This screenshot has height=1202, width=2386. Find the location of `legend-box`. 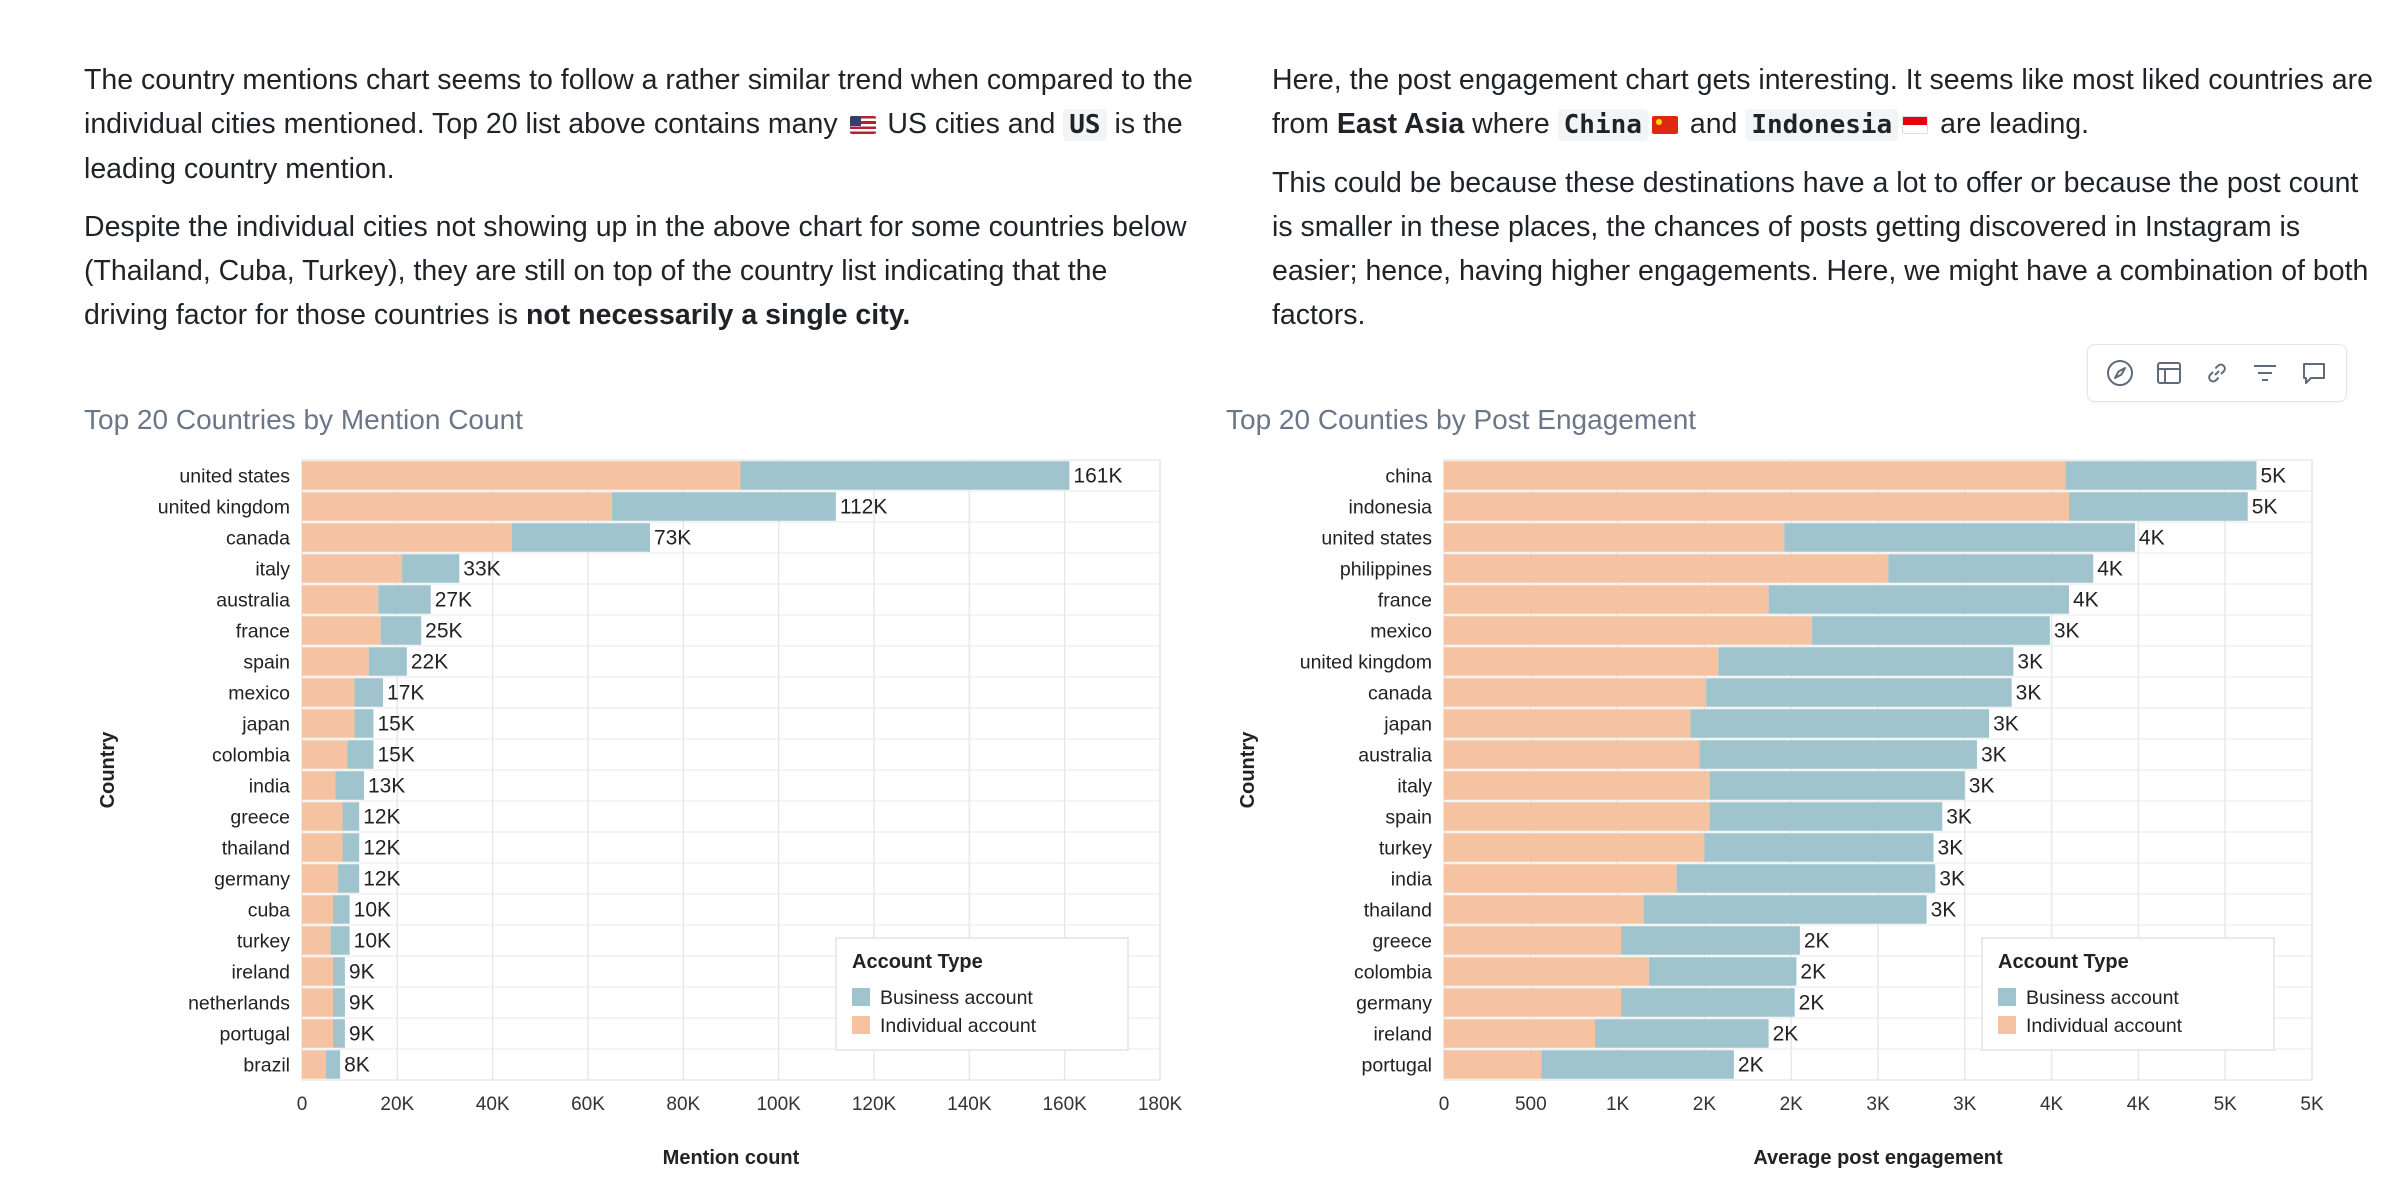

legend-box is located at coordinates (2128, 994).